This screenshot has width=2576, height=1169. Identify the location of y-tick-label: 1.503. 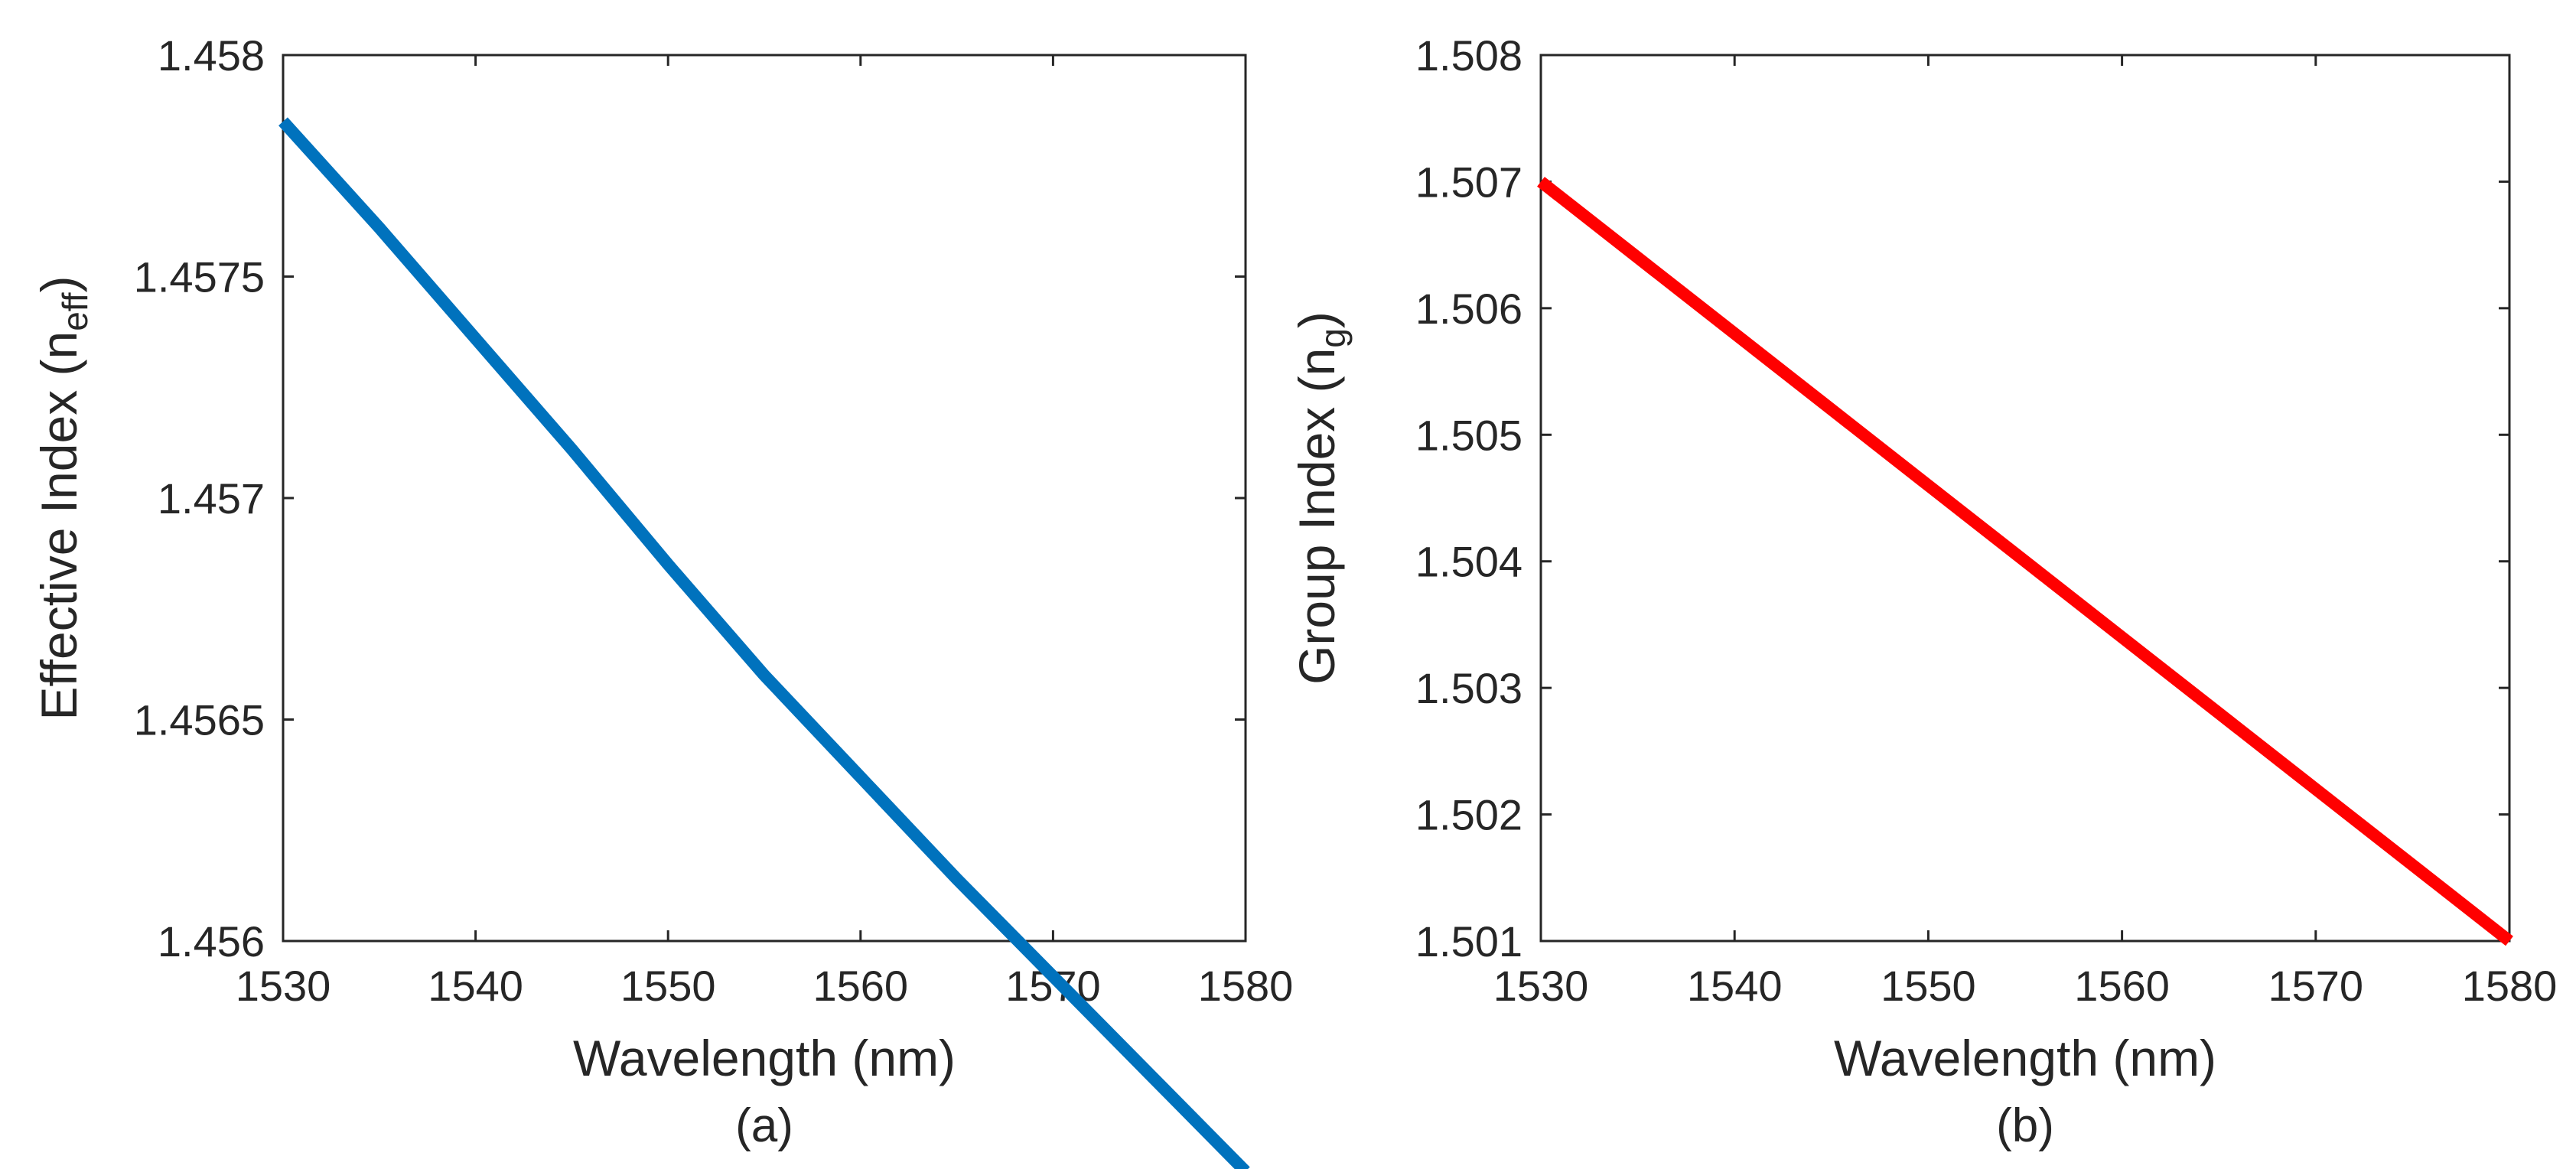
(1469, 688).